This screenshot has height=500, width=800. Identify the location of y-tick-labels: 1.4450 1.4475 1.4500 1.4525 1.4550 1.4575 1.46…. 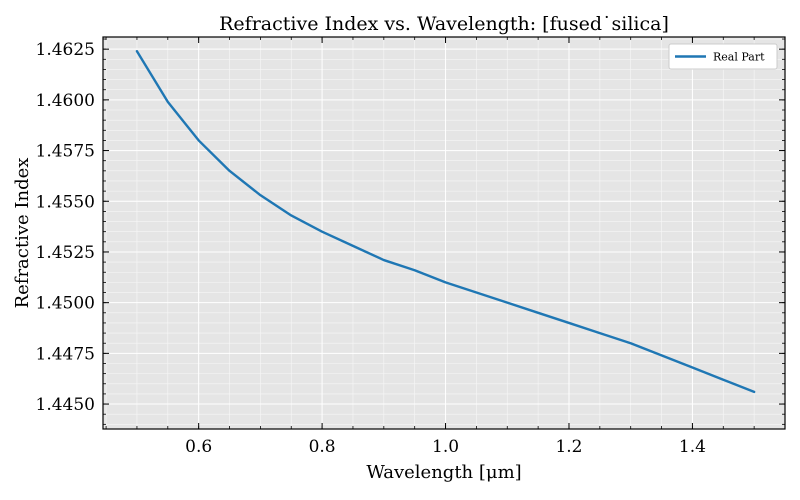
(65, 227).